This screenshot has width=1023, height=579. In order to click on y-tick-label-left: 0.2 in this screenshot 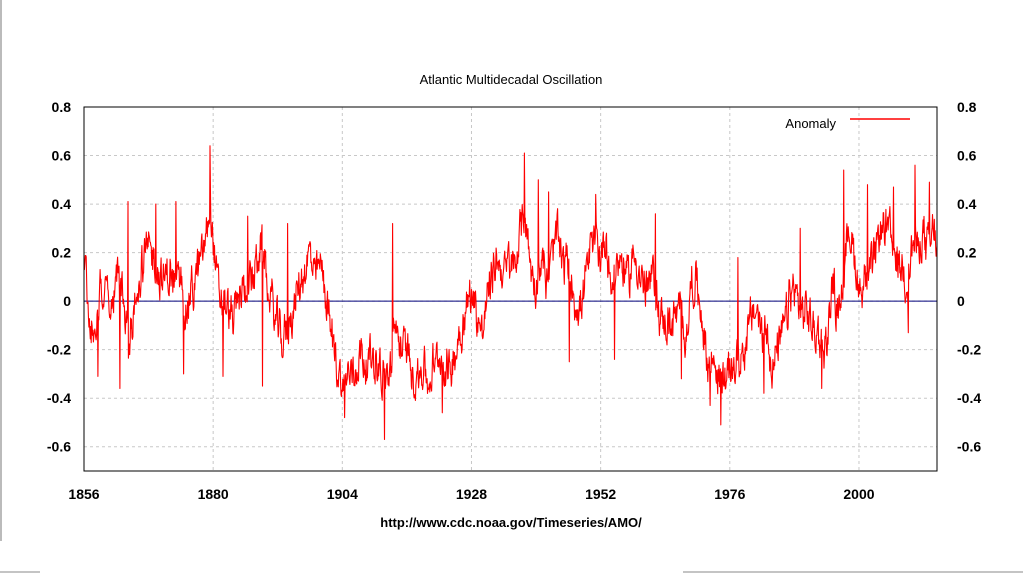, I will do `click(62, 253)`.